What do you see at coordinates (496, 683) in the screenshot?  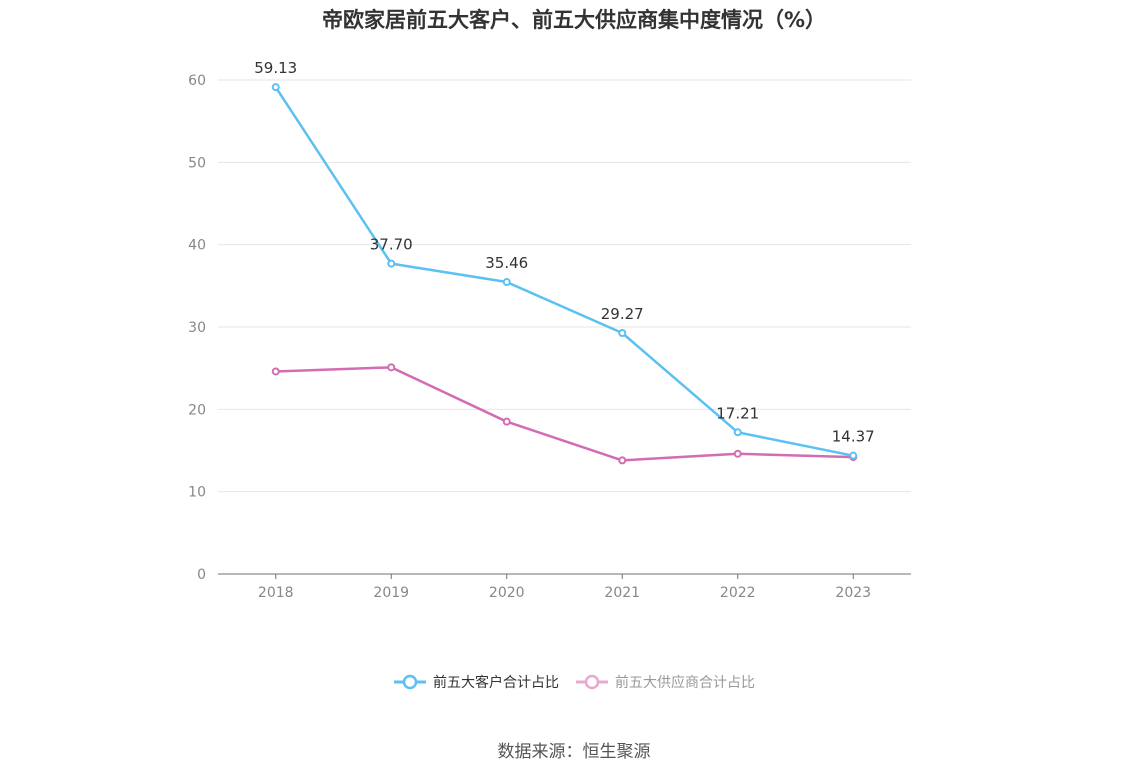 I see `legend-label-customers: 前五大客户合计占比` at bounding box center [496, 683].